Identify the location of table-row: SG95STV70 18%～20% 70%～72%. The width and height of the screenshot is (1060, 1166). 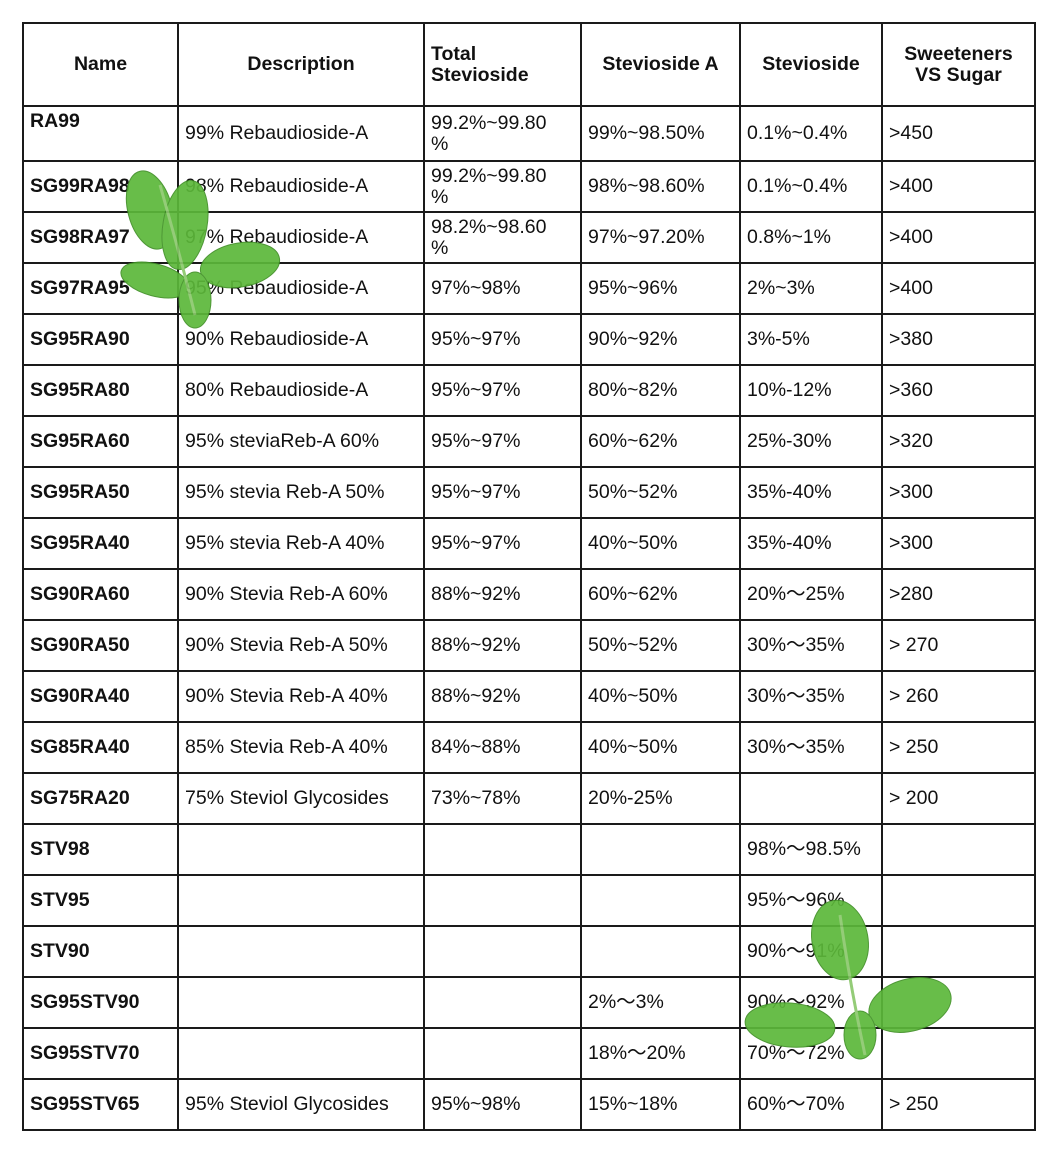
(529, 1053).